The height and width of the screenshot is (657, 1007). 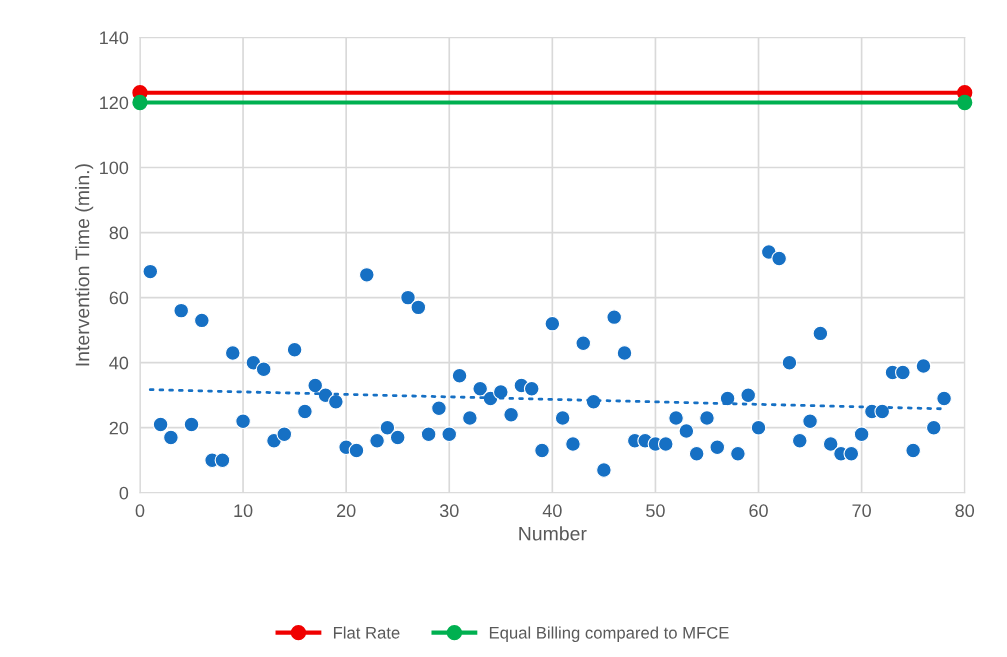 I want to click on x-tick-label: 20, so click(x=346, y=511).